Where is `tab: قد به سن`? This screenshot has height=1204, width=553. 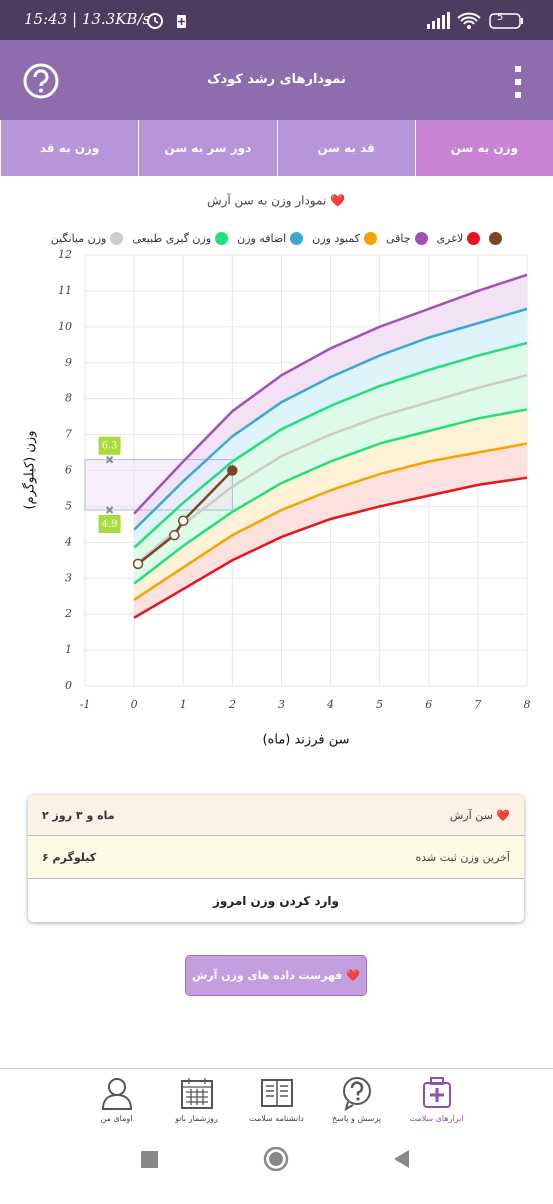 tab: قد به سن is located at coordinates (345, 148).